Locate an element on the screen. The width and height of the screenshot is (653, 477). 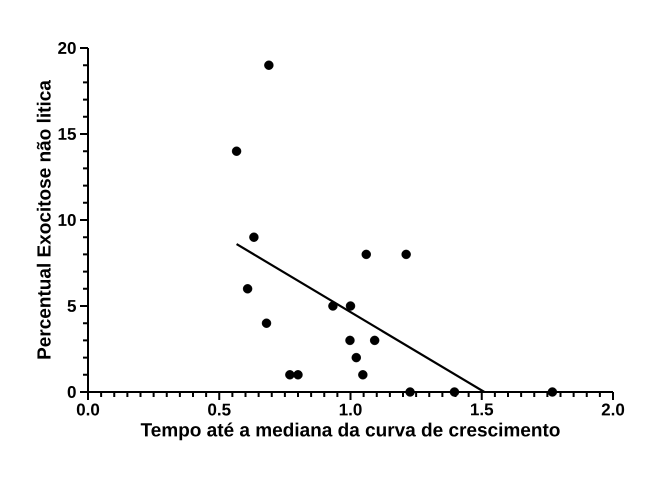
y-axis-title: Percentual Exocitose não litica is located at coordinates (43, 219).